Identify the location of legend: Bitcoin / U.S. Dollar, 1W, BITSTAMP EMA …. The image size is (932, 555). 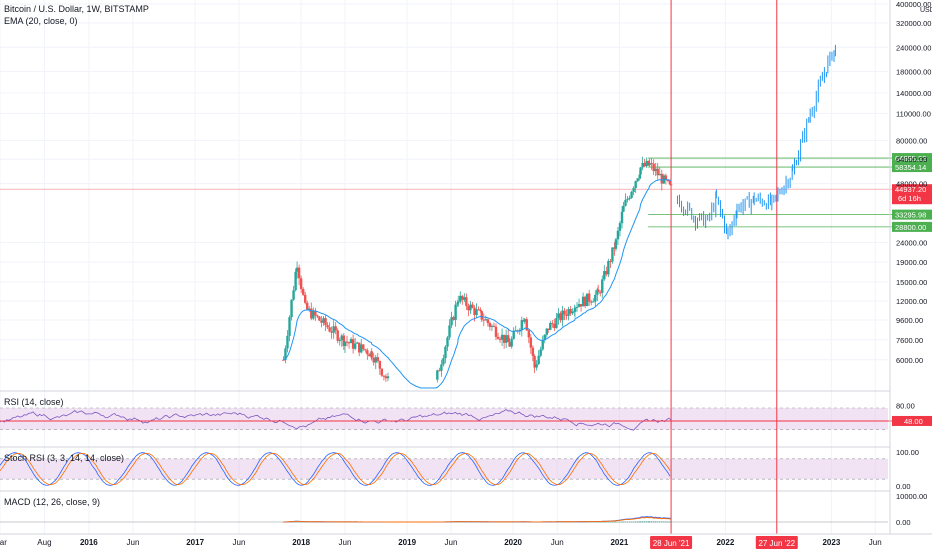
(76, 15).